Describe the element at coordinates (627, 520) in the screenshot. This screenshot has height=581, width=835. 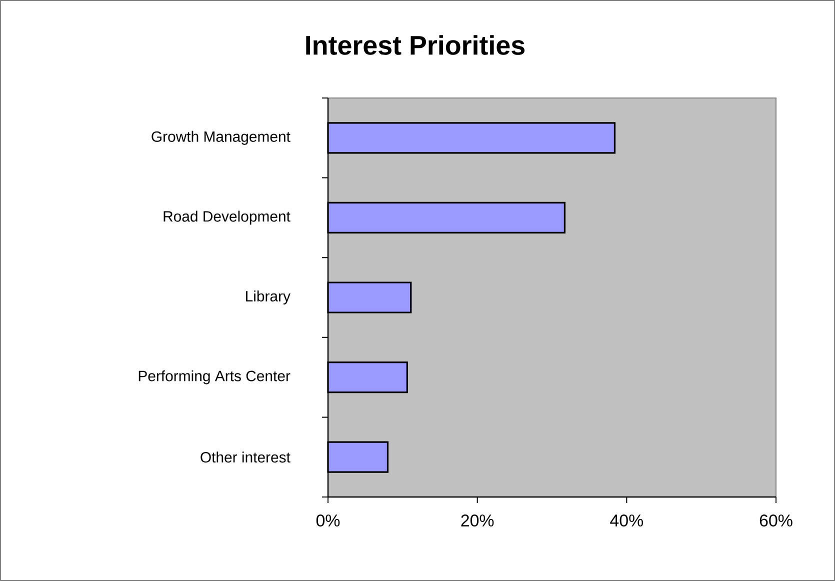
I see `x-tick-label: 40%` at that location.